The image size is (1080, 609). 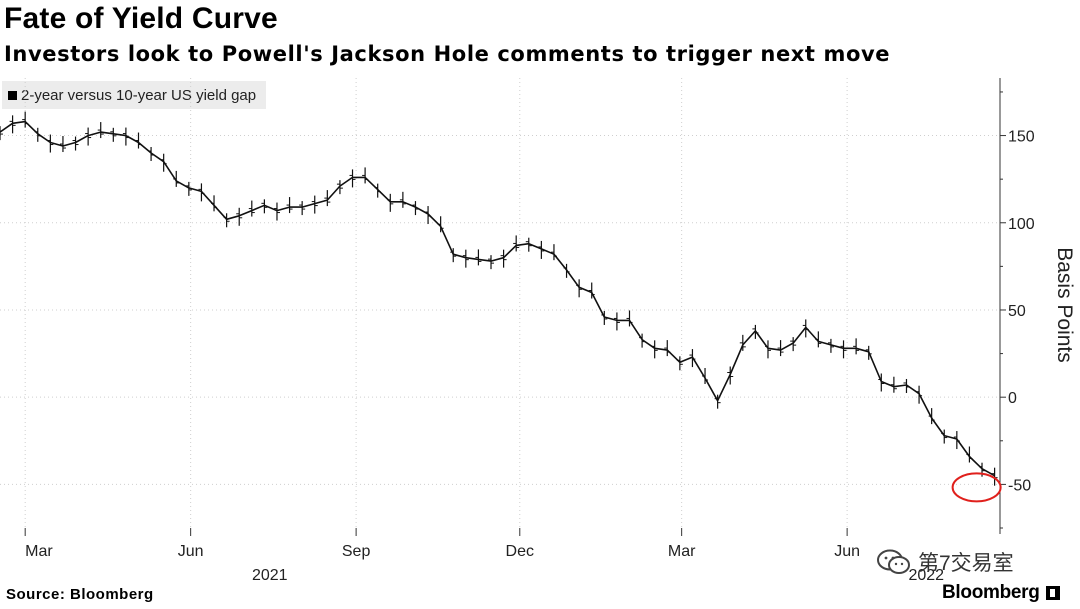 I want to click on annotation-layer, so click(x=976, y=487).